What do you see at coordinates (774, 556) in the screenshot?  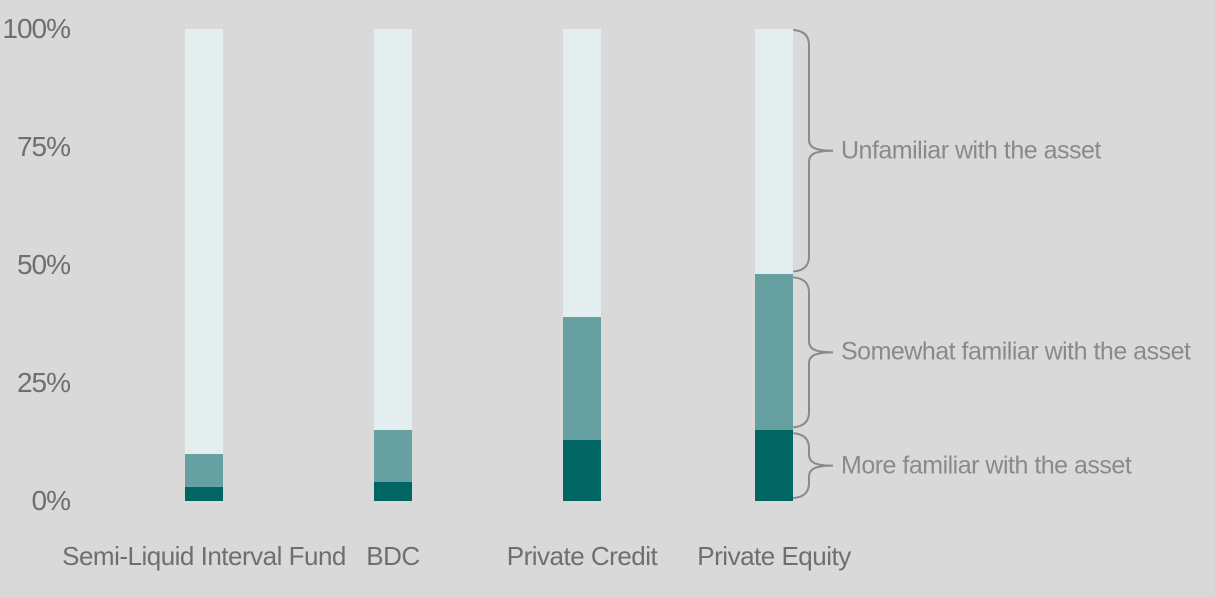 I see `category-label-3: Private Equity` at bounding box center [774, 556].